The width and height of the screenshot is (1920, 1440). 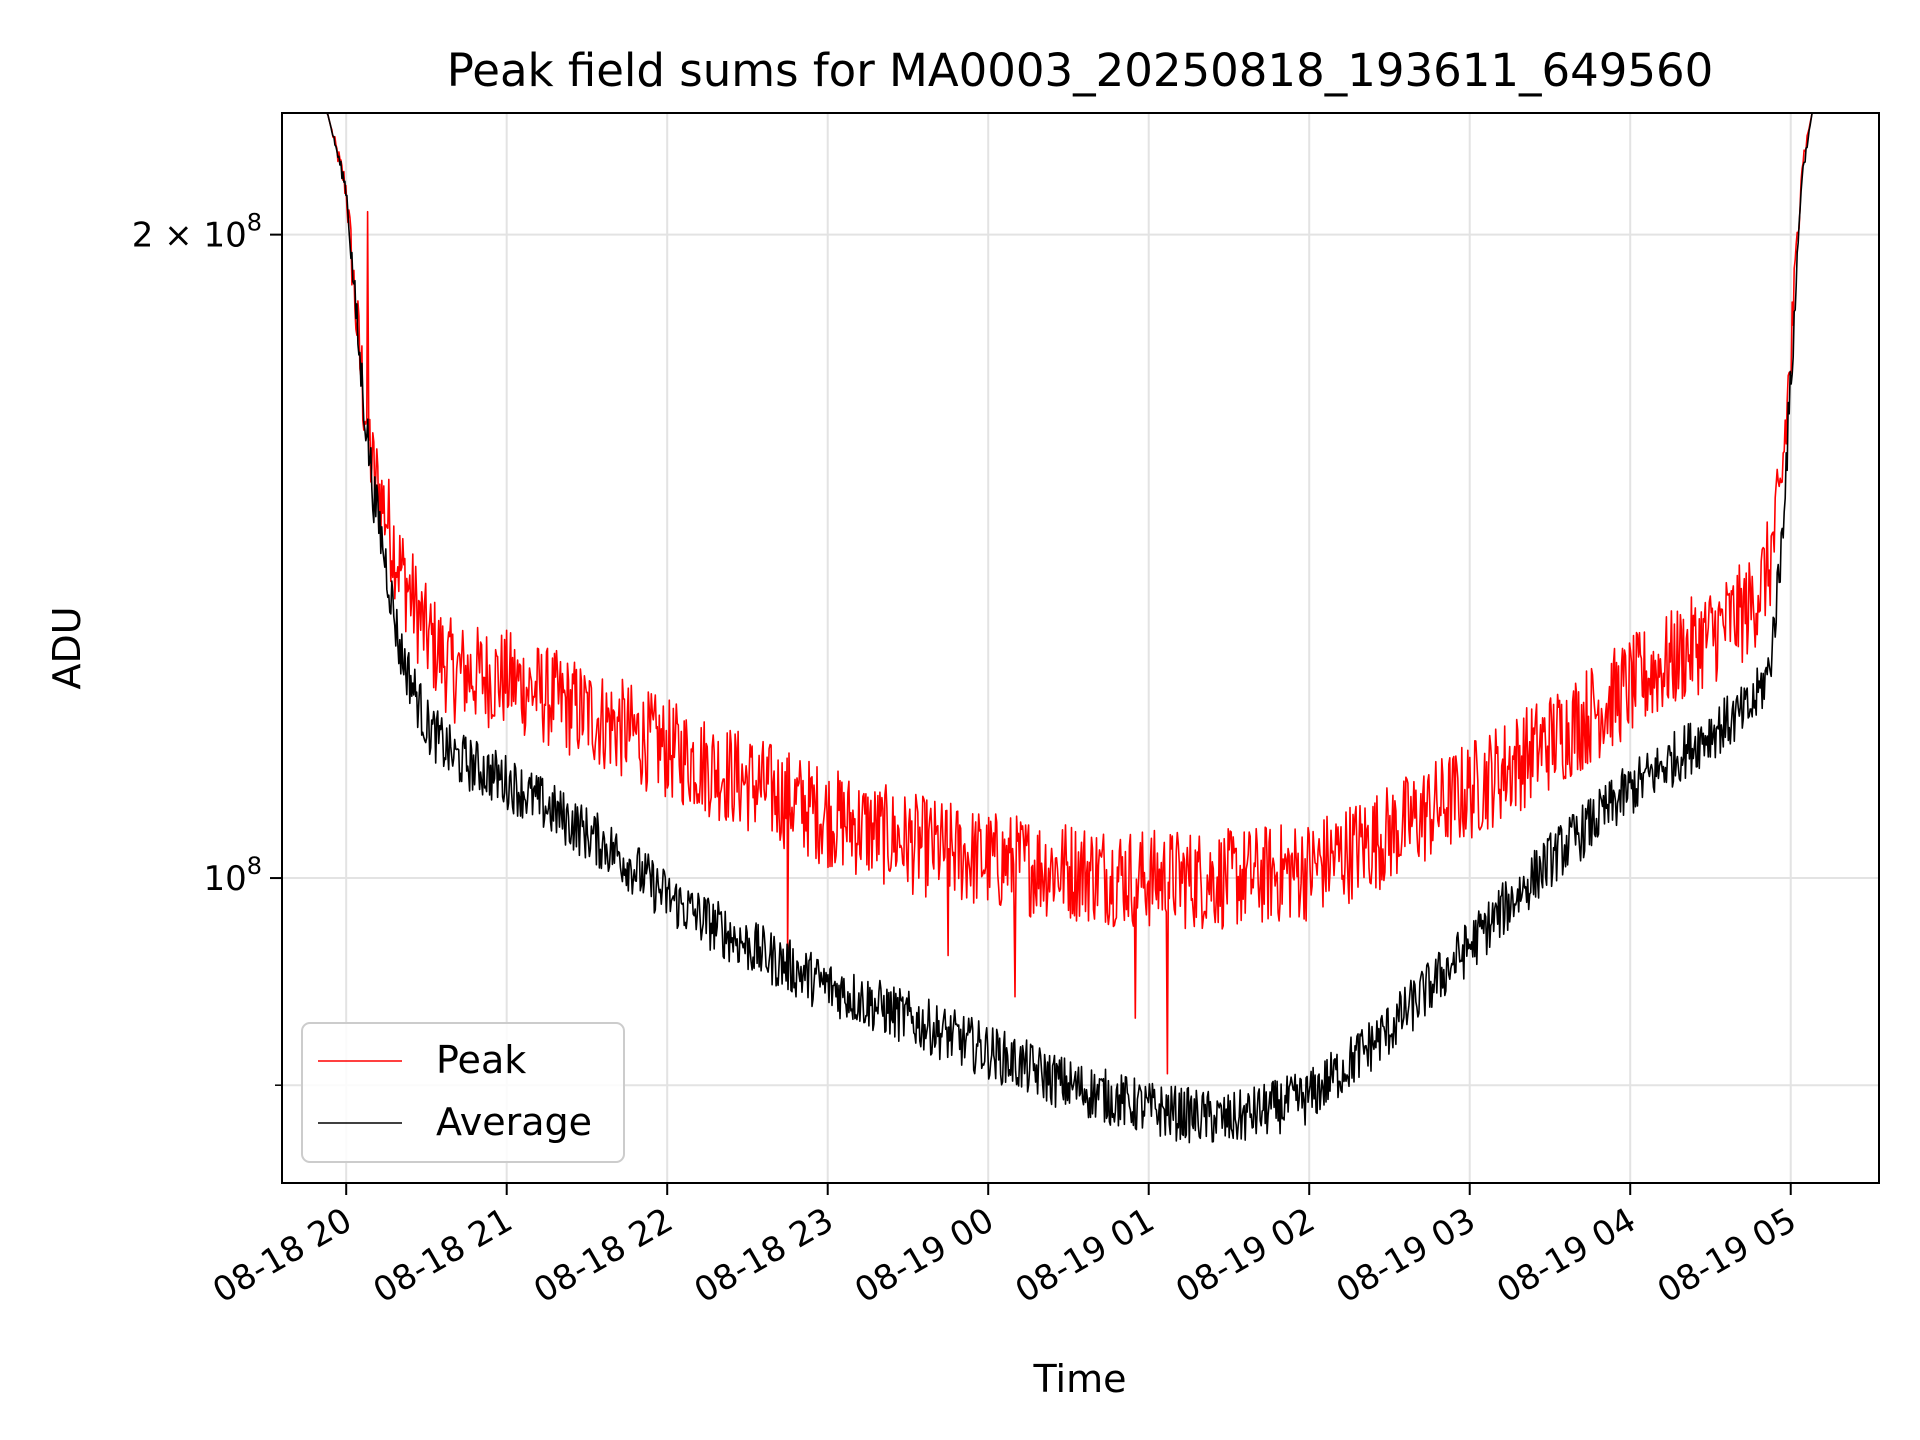 I want to click on legend-label-average: Average, so click(x=514, y=1122).